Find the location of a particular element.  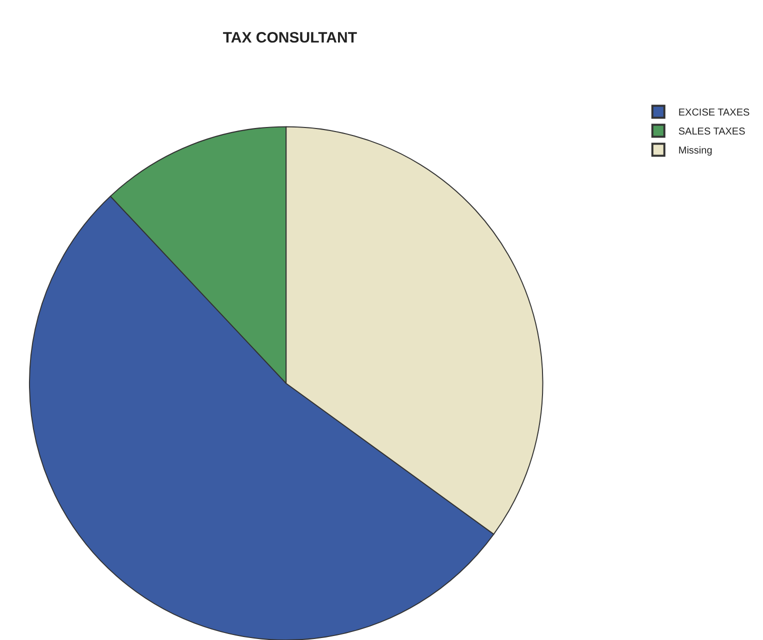

chart-title: TAX CONSULTANT is located at coordinates (290, 38).